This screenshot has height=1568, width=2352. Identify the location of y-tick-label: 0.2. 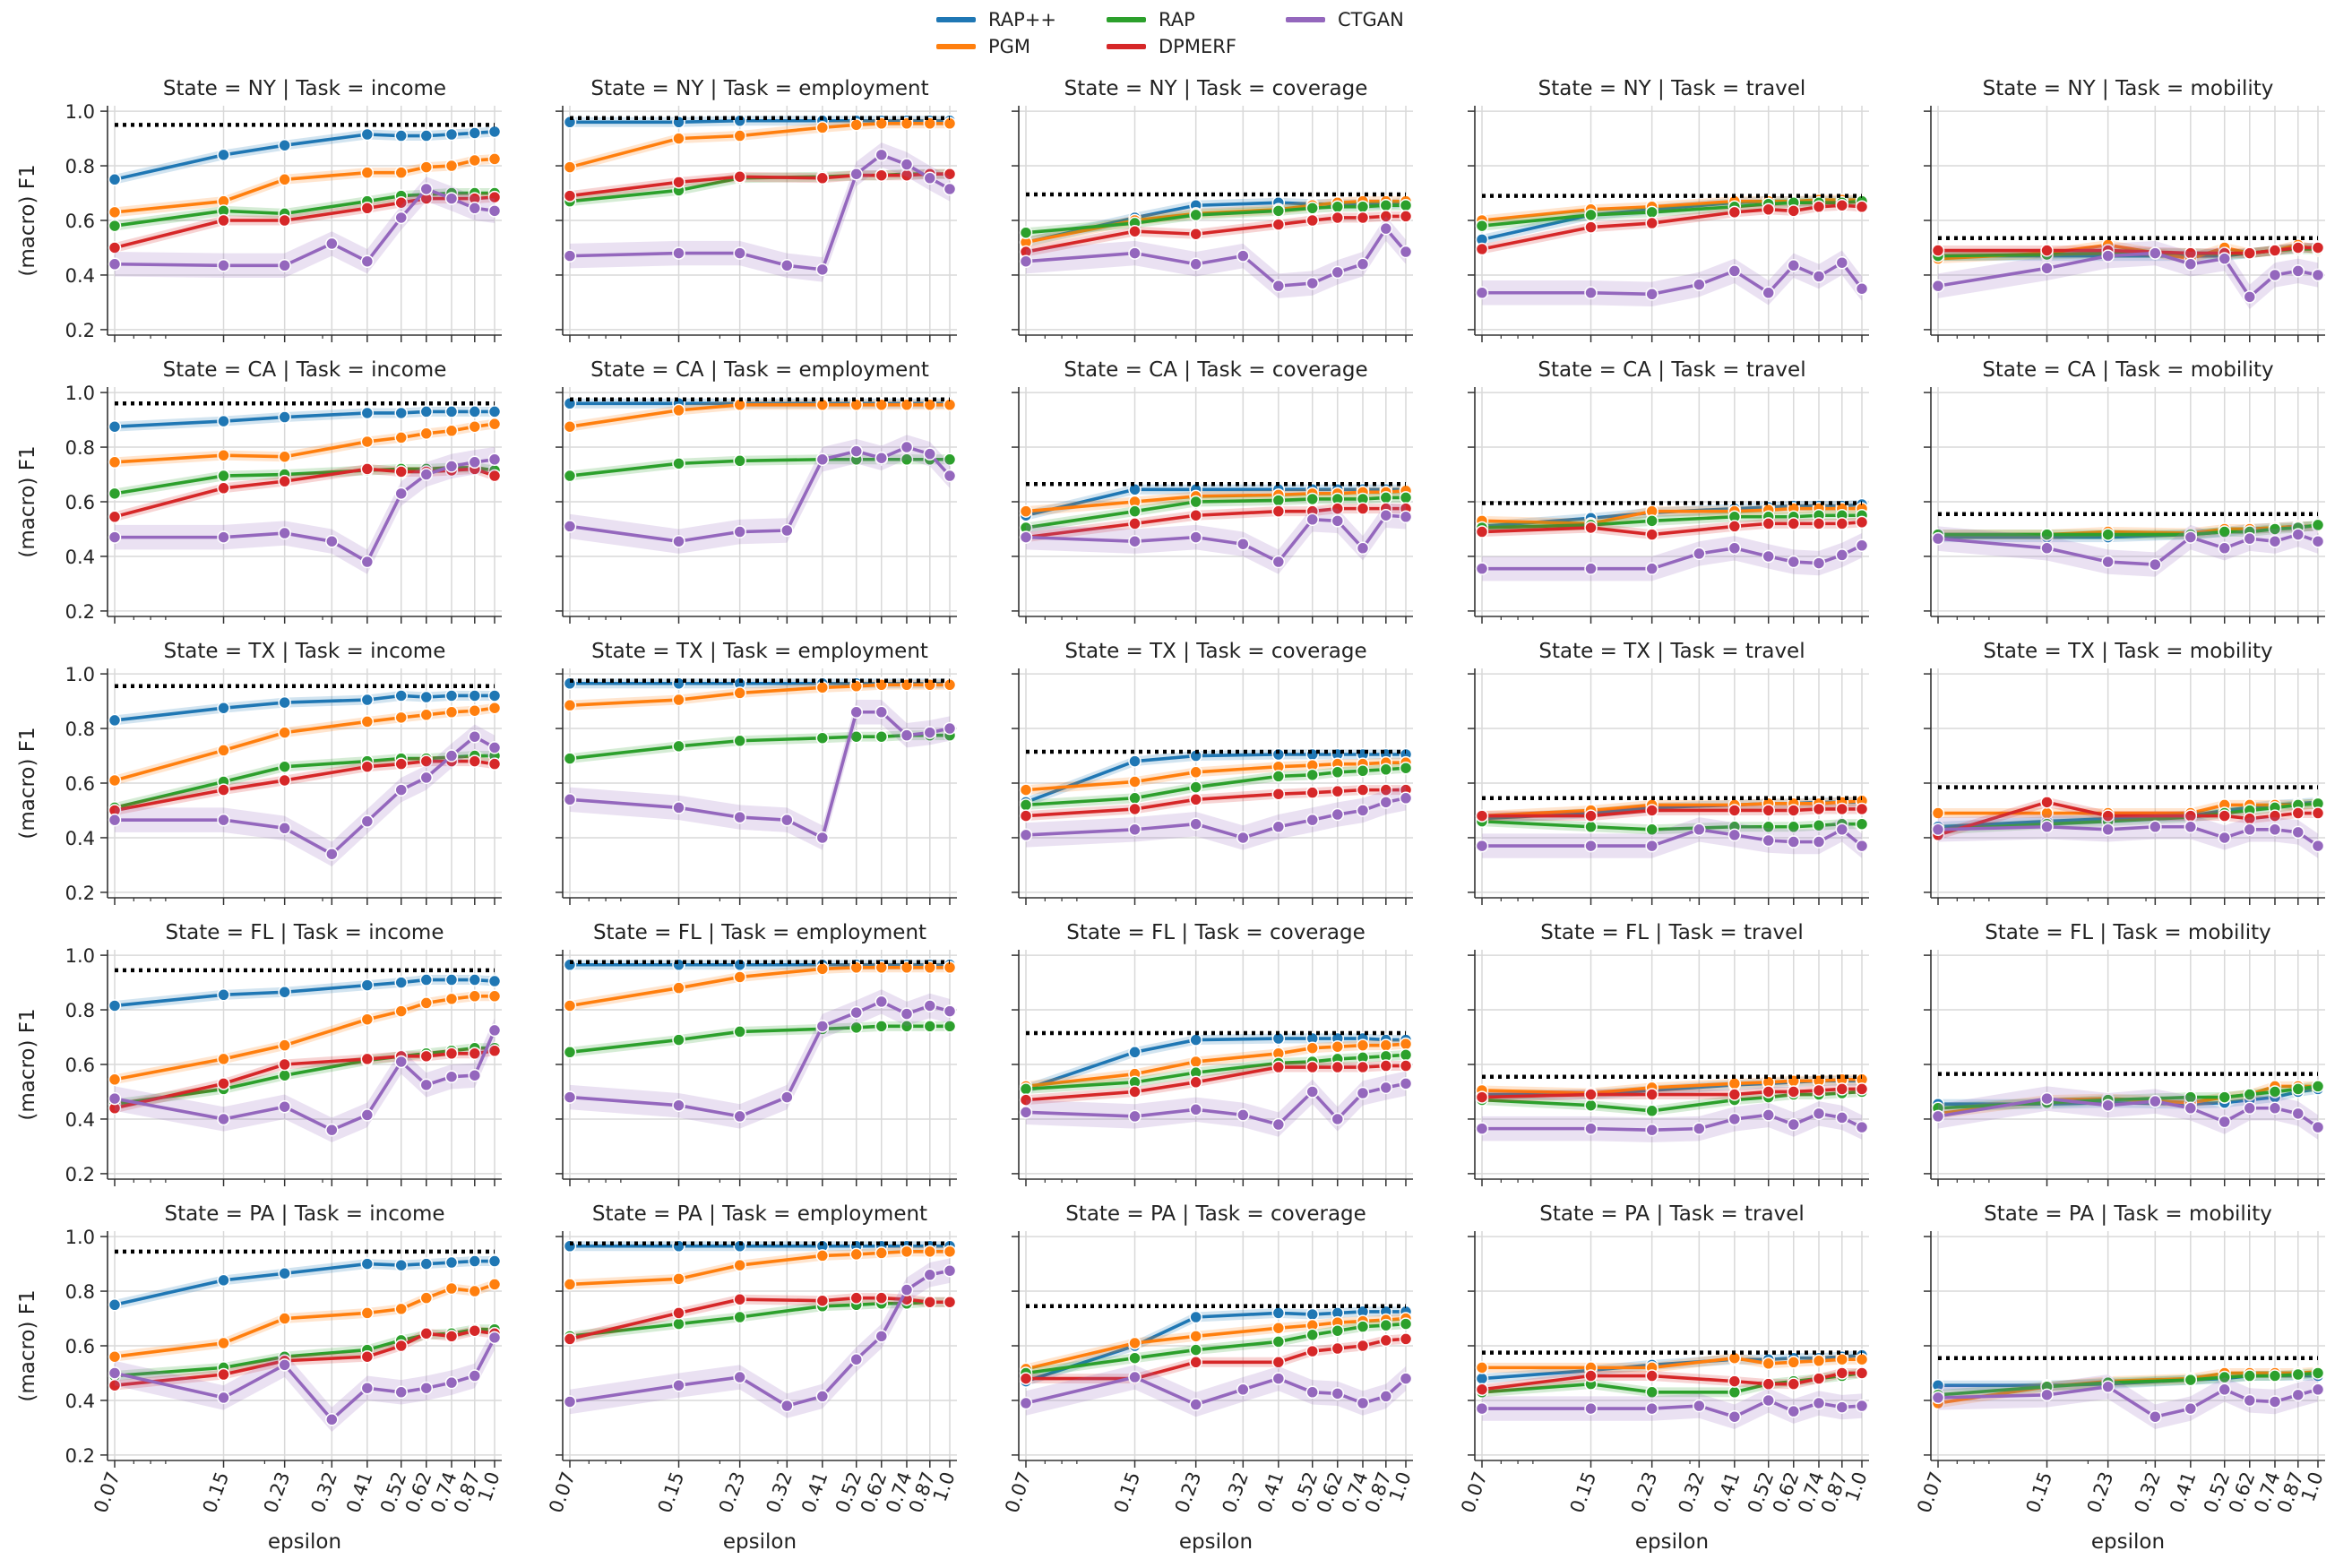
(80, 331).